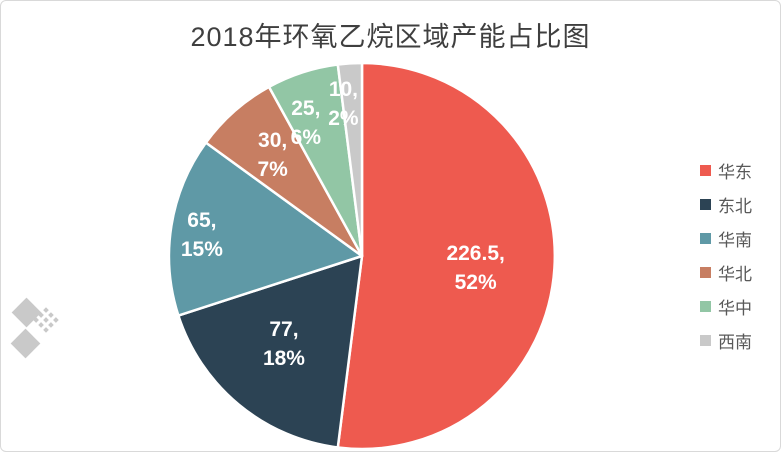 The width and height of the screenshot is (781, 452). I want to click on legend-item-华南: 华南, so click(726, 239).